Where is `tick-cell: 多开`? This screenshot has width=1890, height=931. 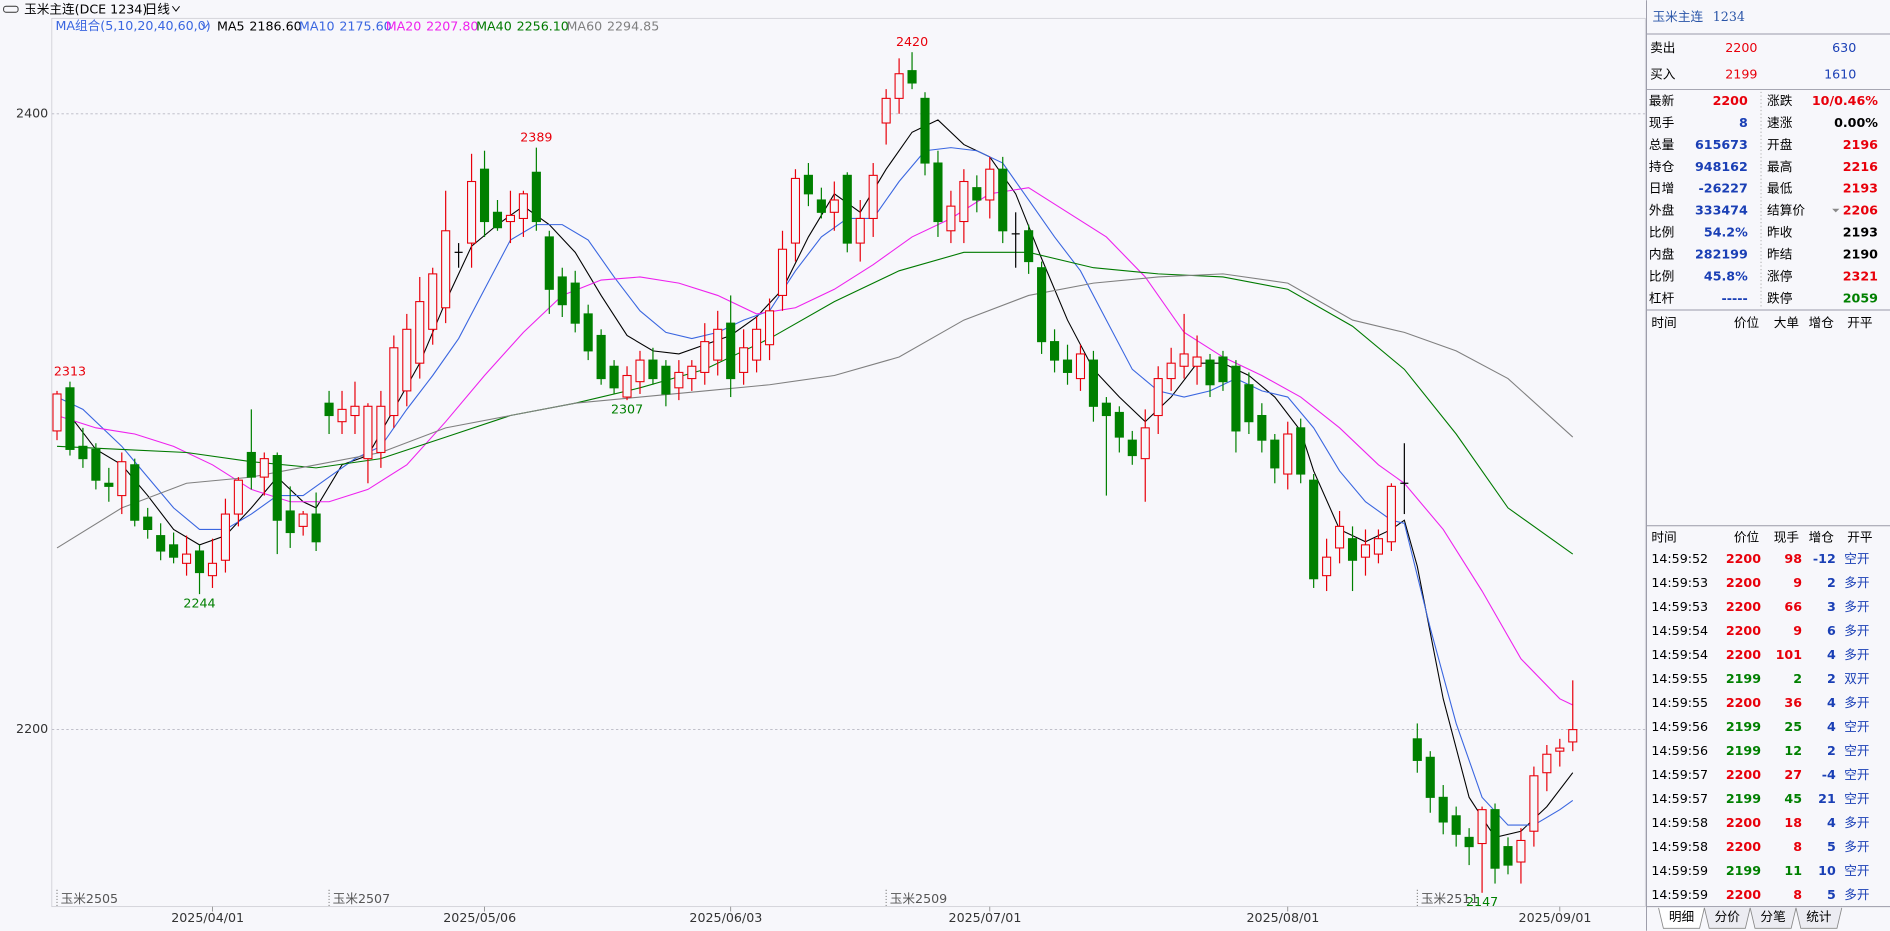
tick-cell: 多开 is located at coordinates (1856, 846).